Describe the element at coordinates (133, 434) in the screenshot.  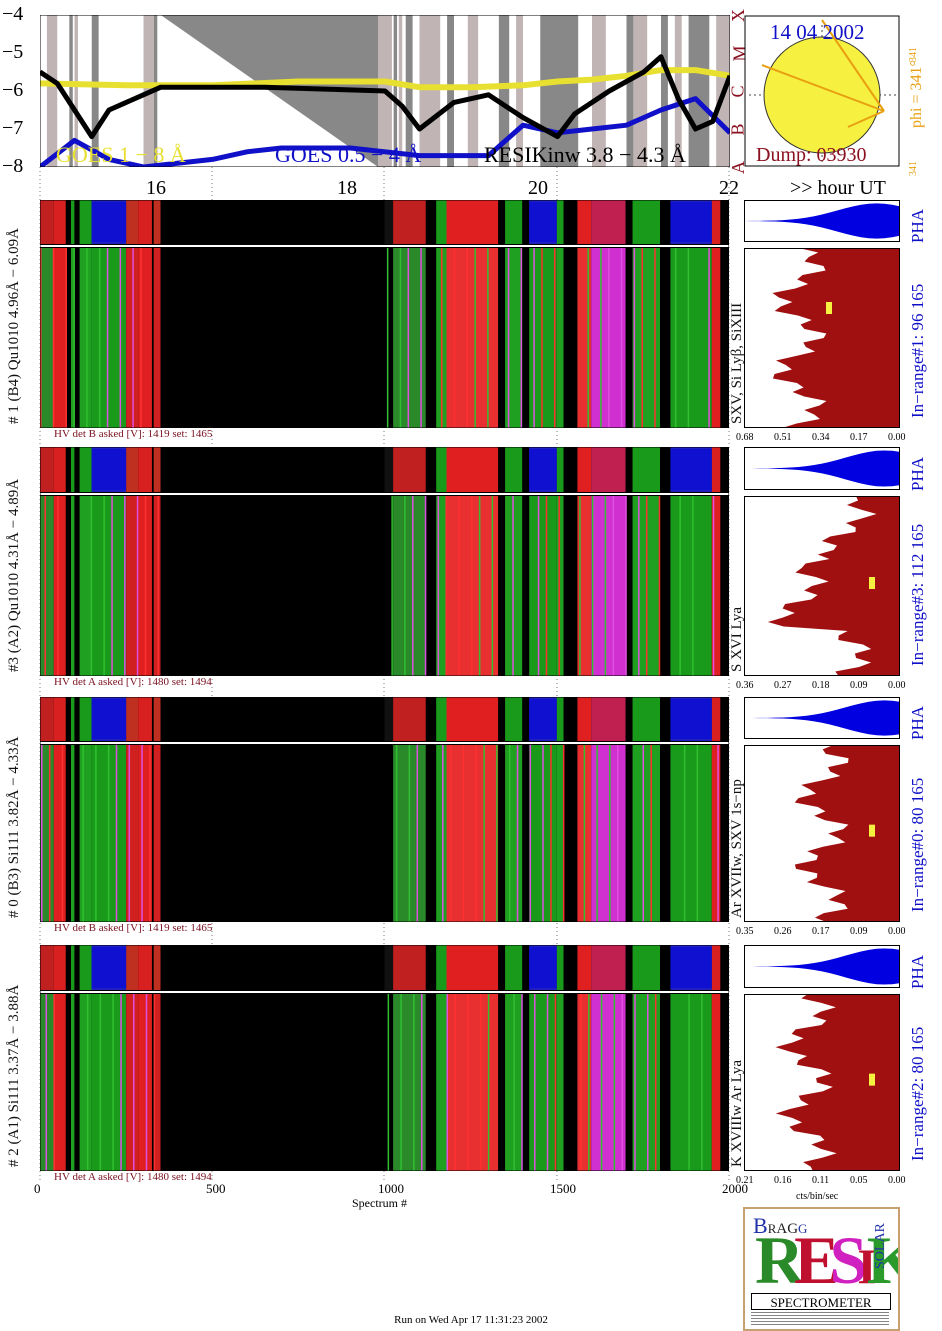
I see `hv-readout-p1: HV det B asked [V]: 1419 set: 1465` at that location.